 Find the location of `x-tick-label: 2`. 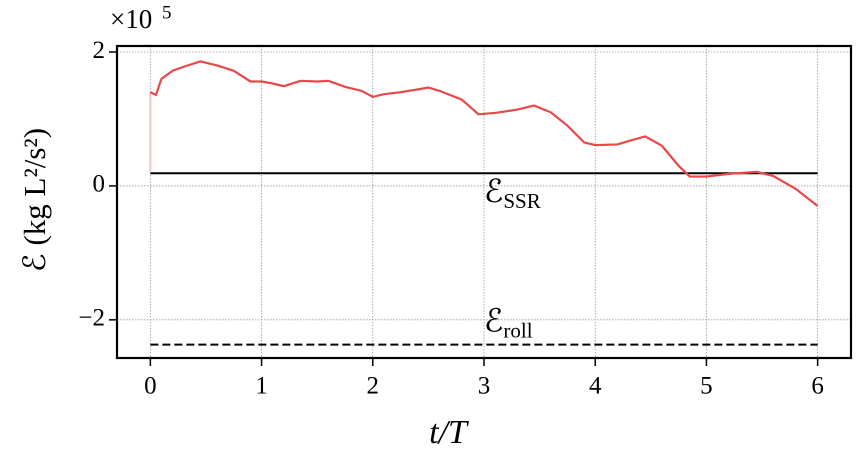

x-tick-label: 2 is located at coordinates (373, 386).